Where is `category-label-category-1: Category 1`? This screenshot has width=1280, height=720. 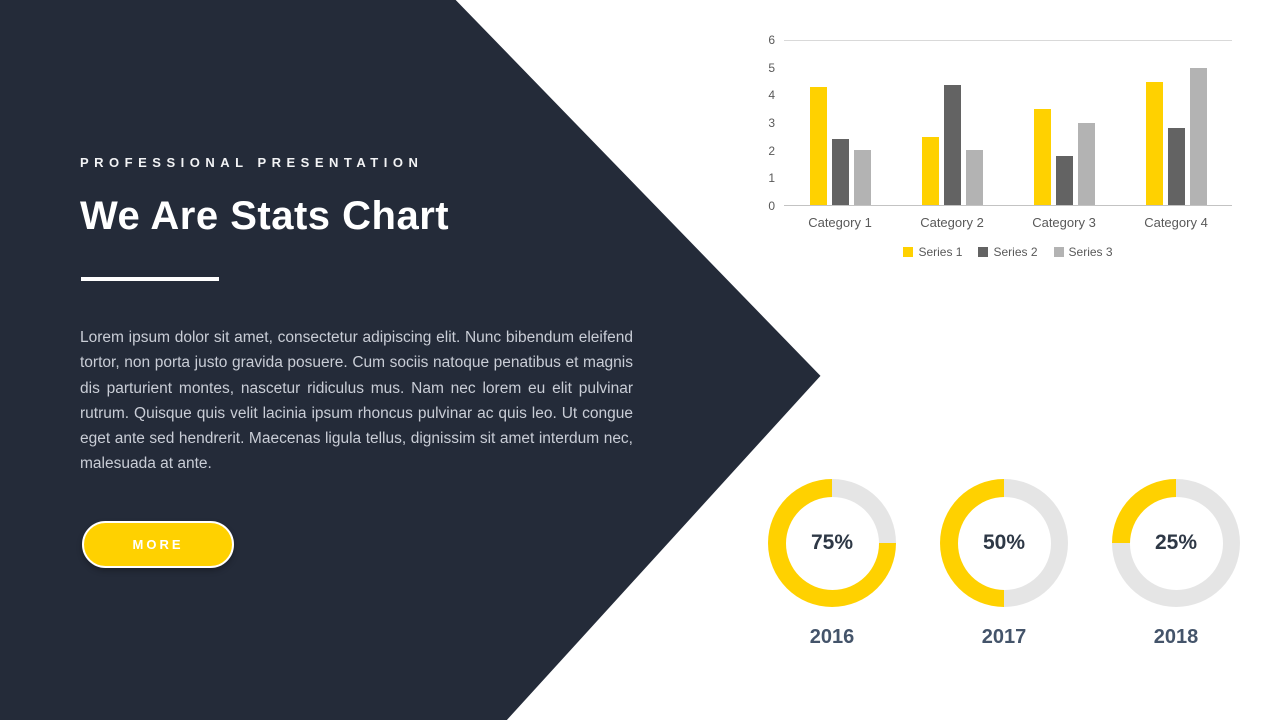
category-label-category-1: Category 1 is located at coordinates (840, 222).